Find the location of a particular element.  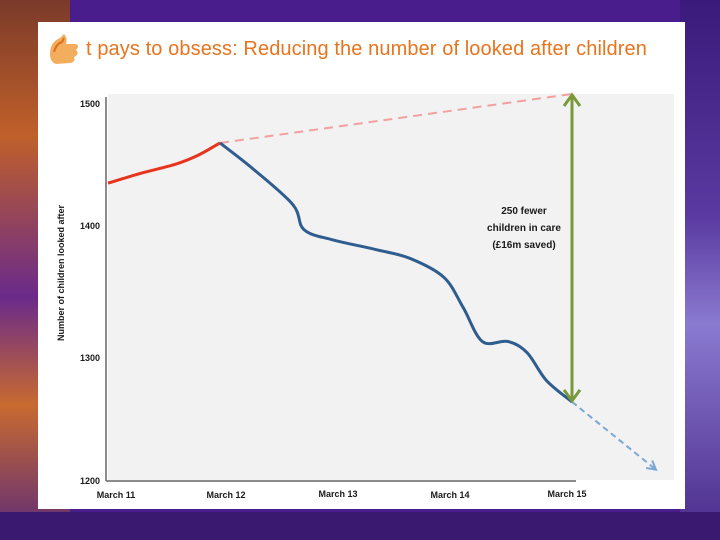

background-right-decoration is located at coordinates (700, 270).